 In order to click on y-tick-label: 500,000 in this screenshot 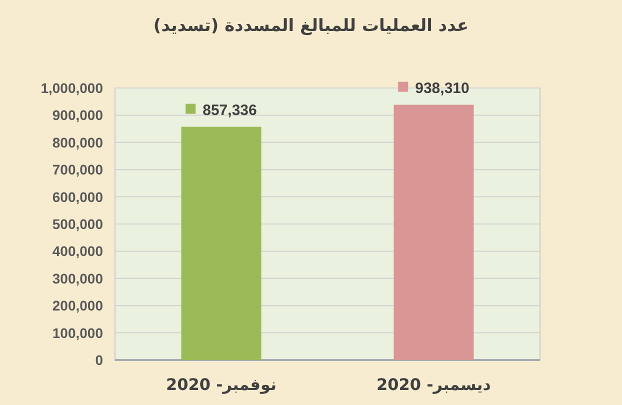, I will do `click(77, 224)`.